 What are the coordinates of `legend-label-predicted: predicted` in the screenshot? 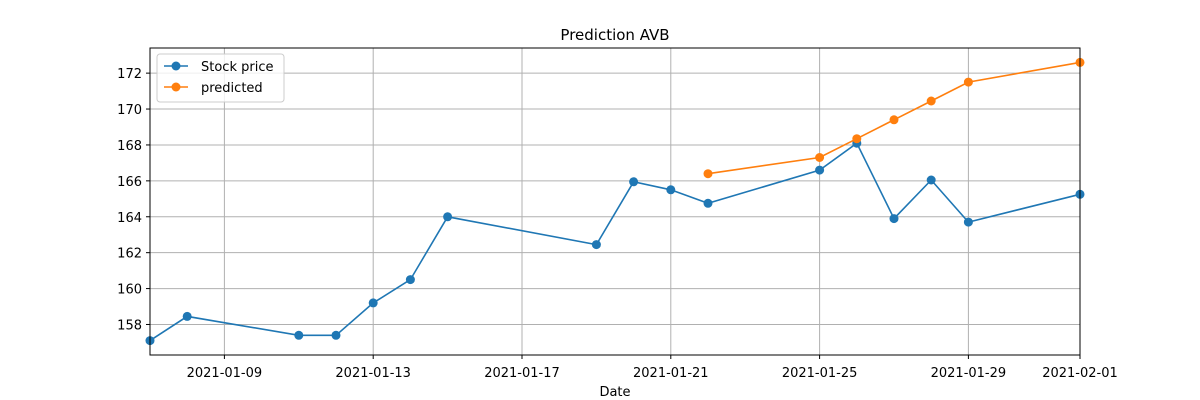 It's located at (232, 88).